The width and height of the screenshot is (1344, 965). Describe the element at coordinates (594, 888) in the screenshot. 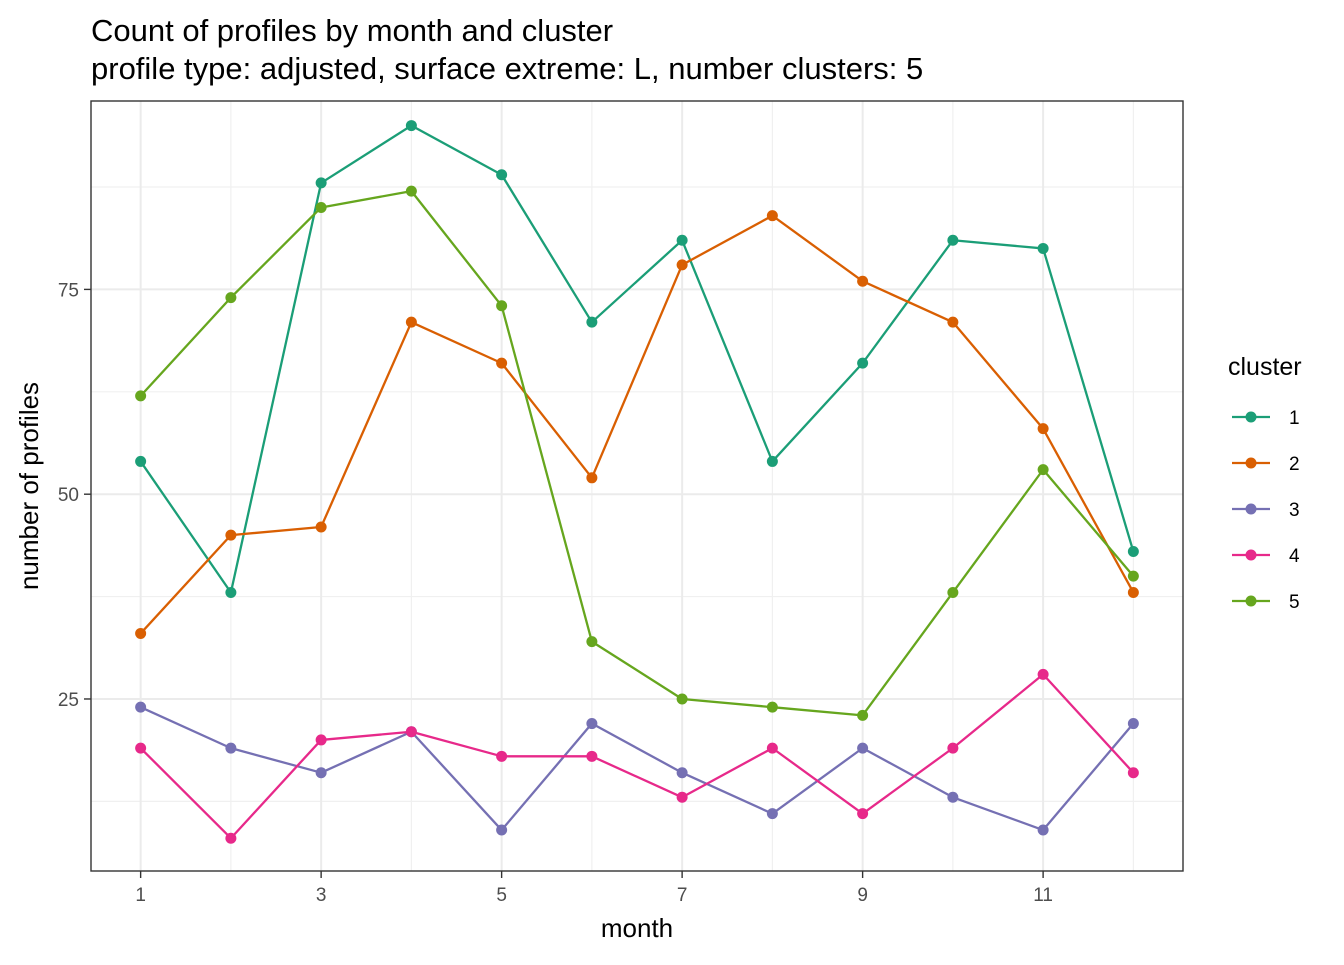

I see `x-axis-ticks: 1 3 5 7 9 11` at that location.